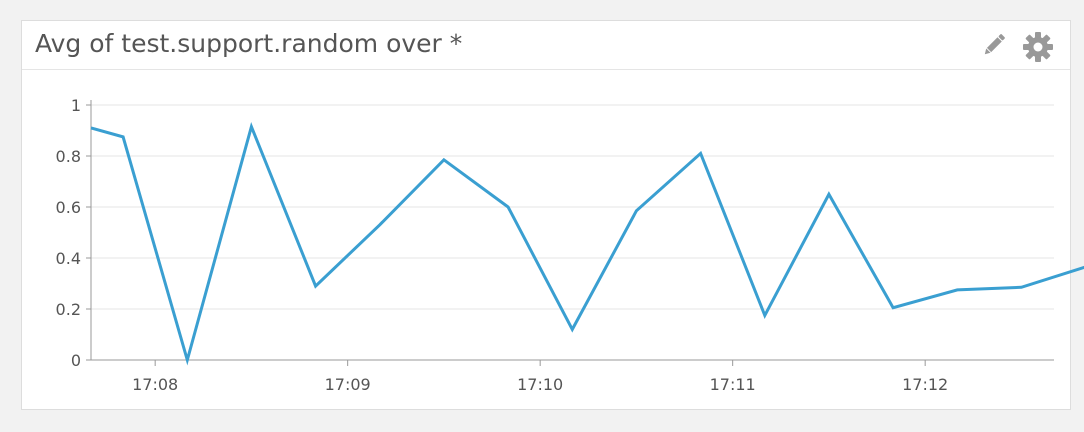  I want to click on widget-header: Avg of test.support.random over *, so click(546, 45).